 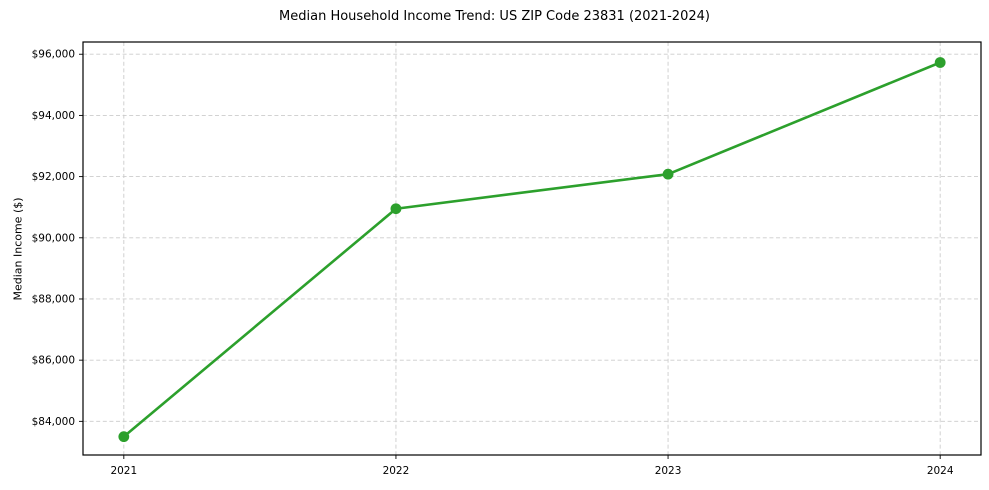 I want to click on data-point-2024, so click(x=940, y=62).